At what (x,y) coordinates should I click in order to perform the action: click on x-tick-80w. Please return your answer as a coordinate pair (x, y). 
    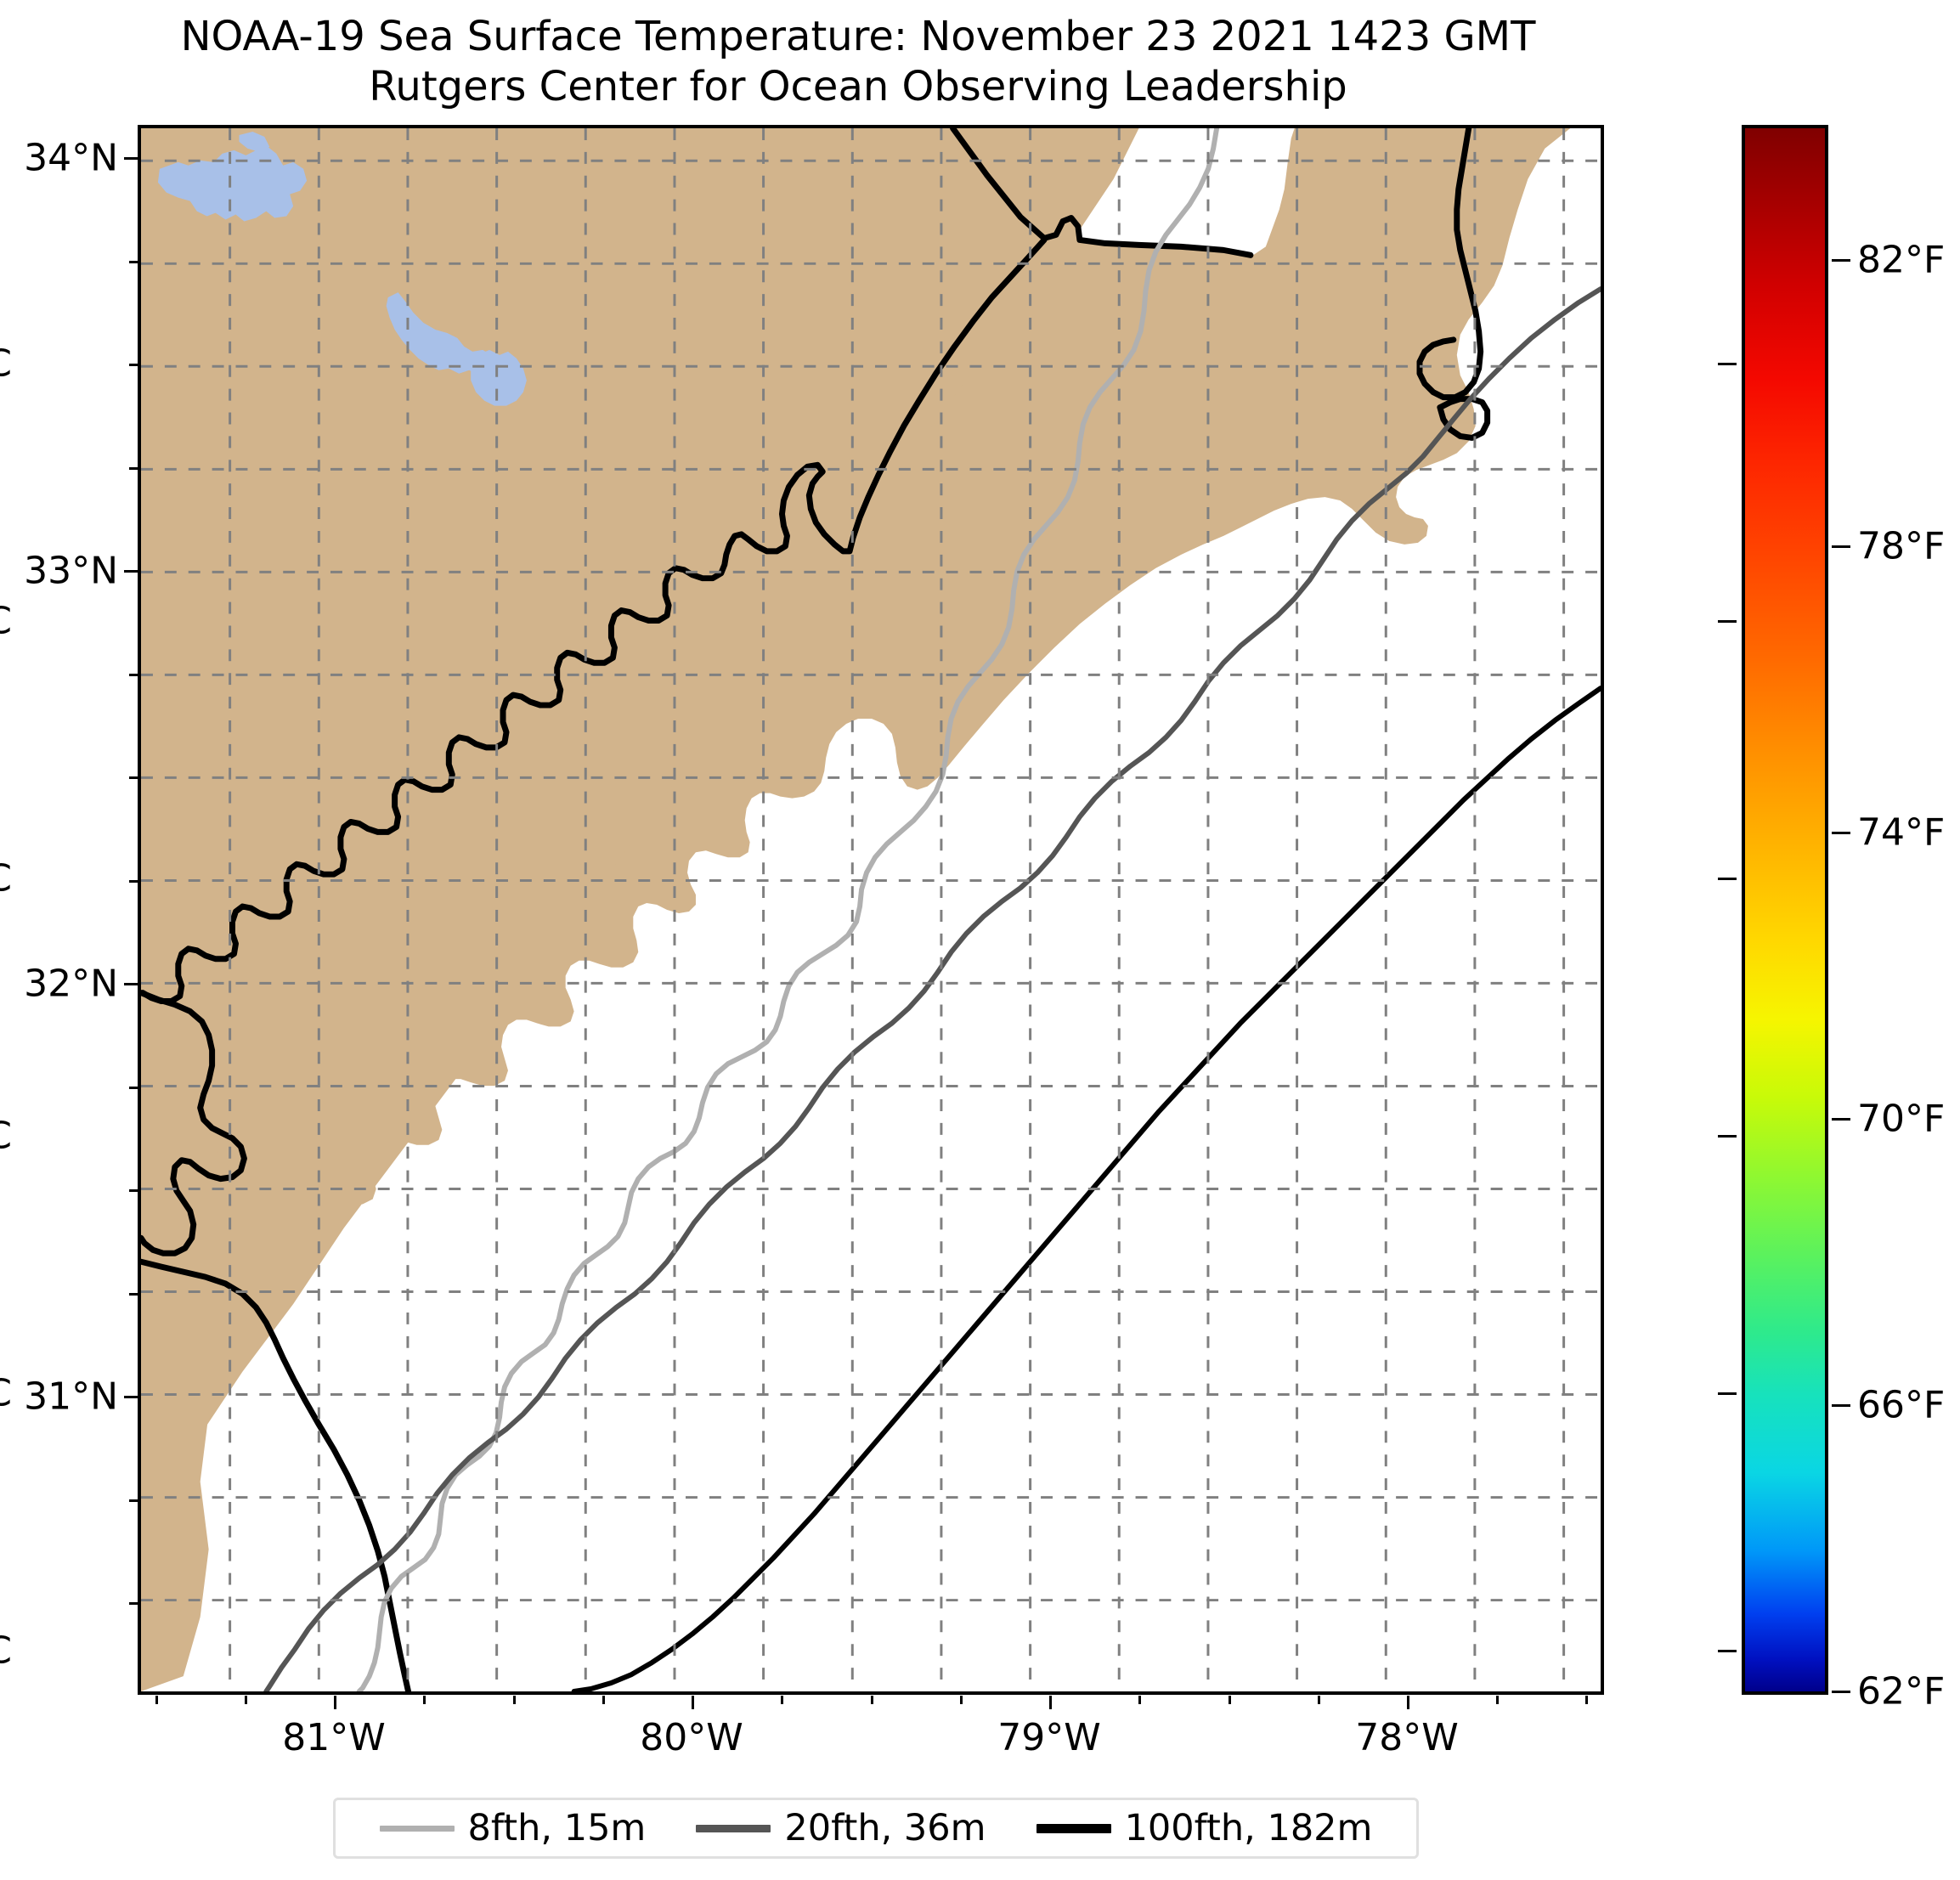
    Looking at the image, I should click on (693, 1702).